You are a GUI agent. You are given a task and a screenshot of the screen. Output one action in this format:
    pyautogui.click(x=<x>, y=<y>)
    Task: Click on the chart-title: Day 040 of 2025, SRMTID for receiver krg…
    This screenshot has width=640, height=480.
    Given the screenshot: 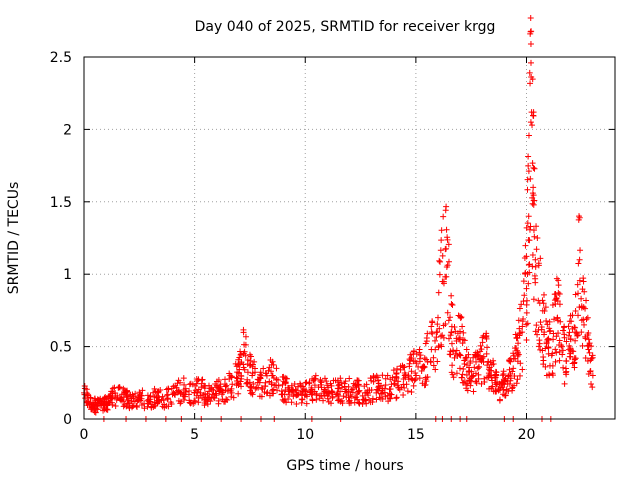 What is the action you would take?
    pyautogui.click(x=345, y=27)
    